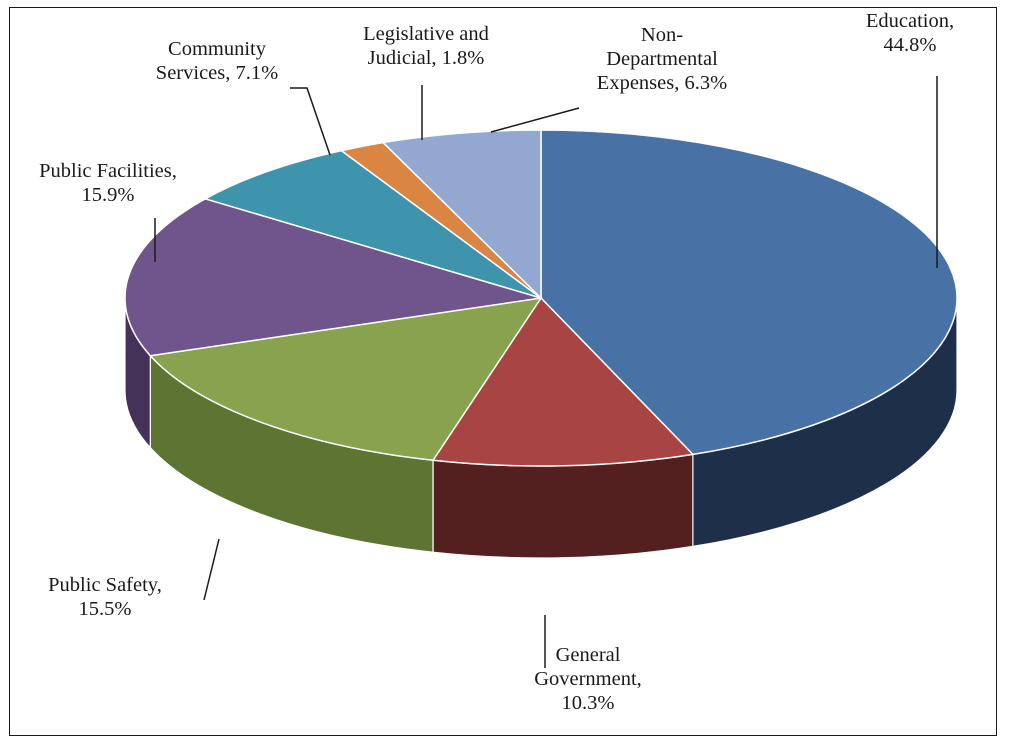 Image resolution: width=1009 pixels, height=746 pixels. Describe the element at coordinates (588, 655) in the screenshot. I see `data-label-line: General` at that location.